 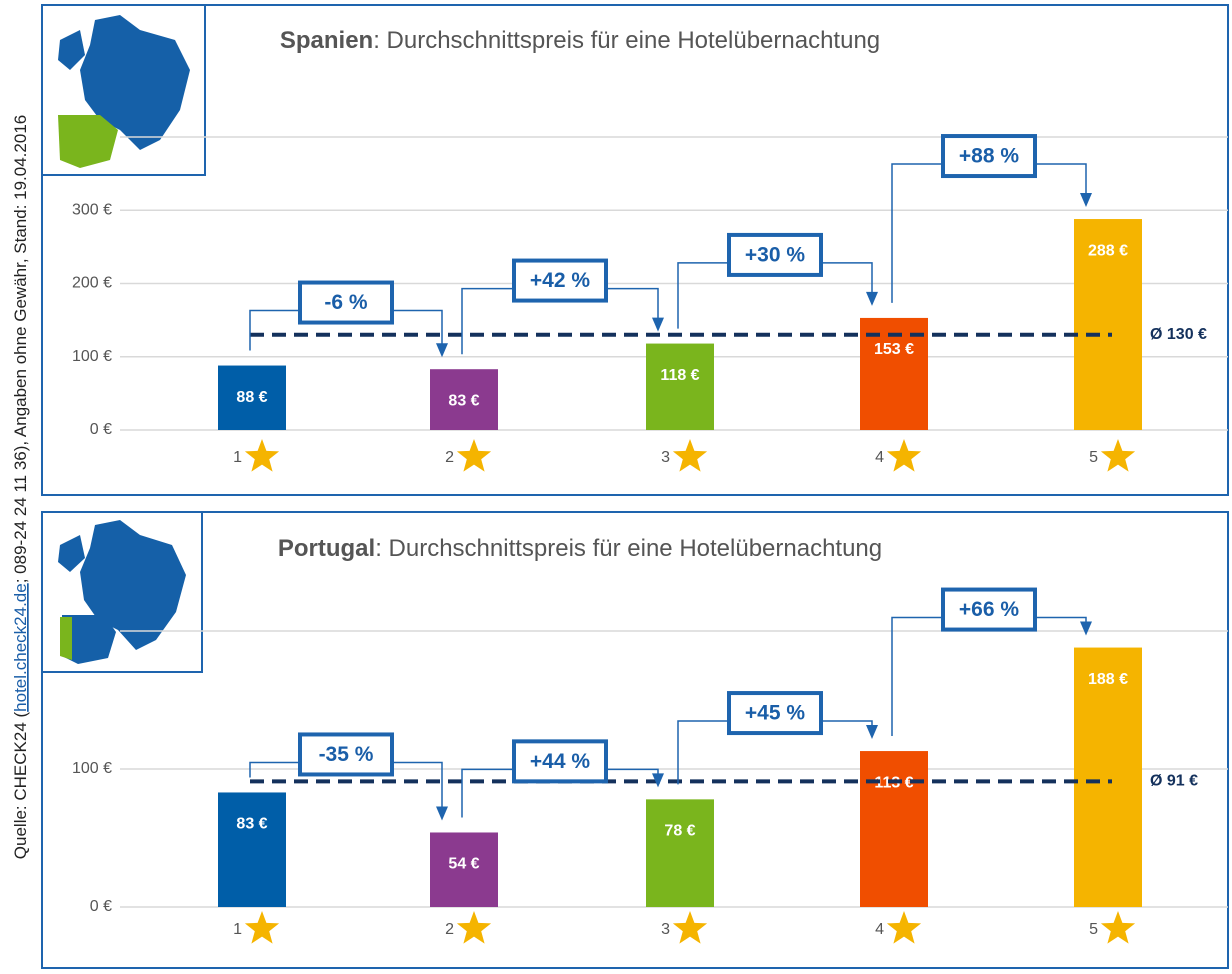 I want to click on chart-title-bold: Portugal, so click(x=326, y=548).